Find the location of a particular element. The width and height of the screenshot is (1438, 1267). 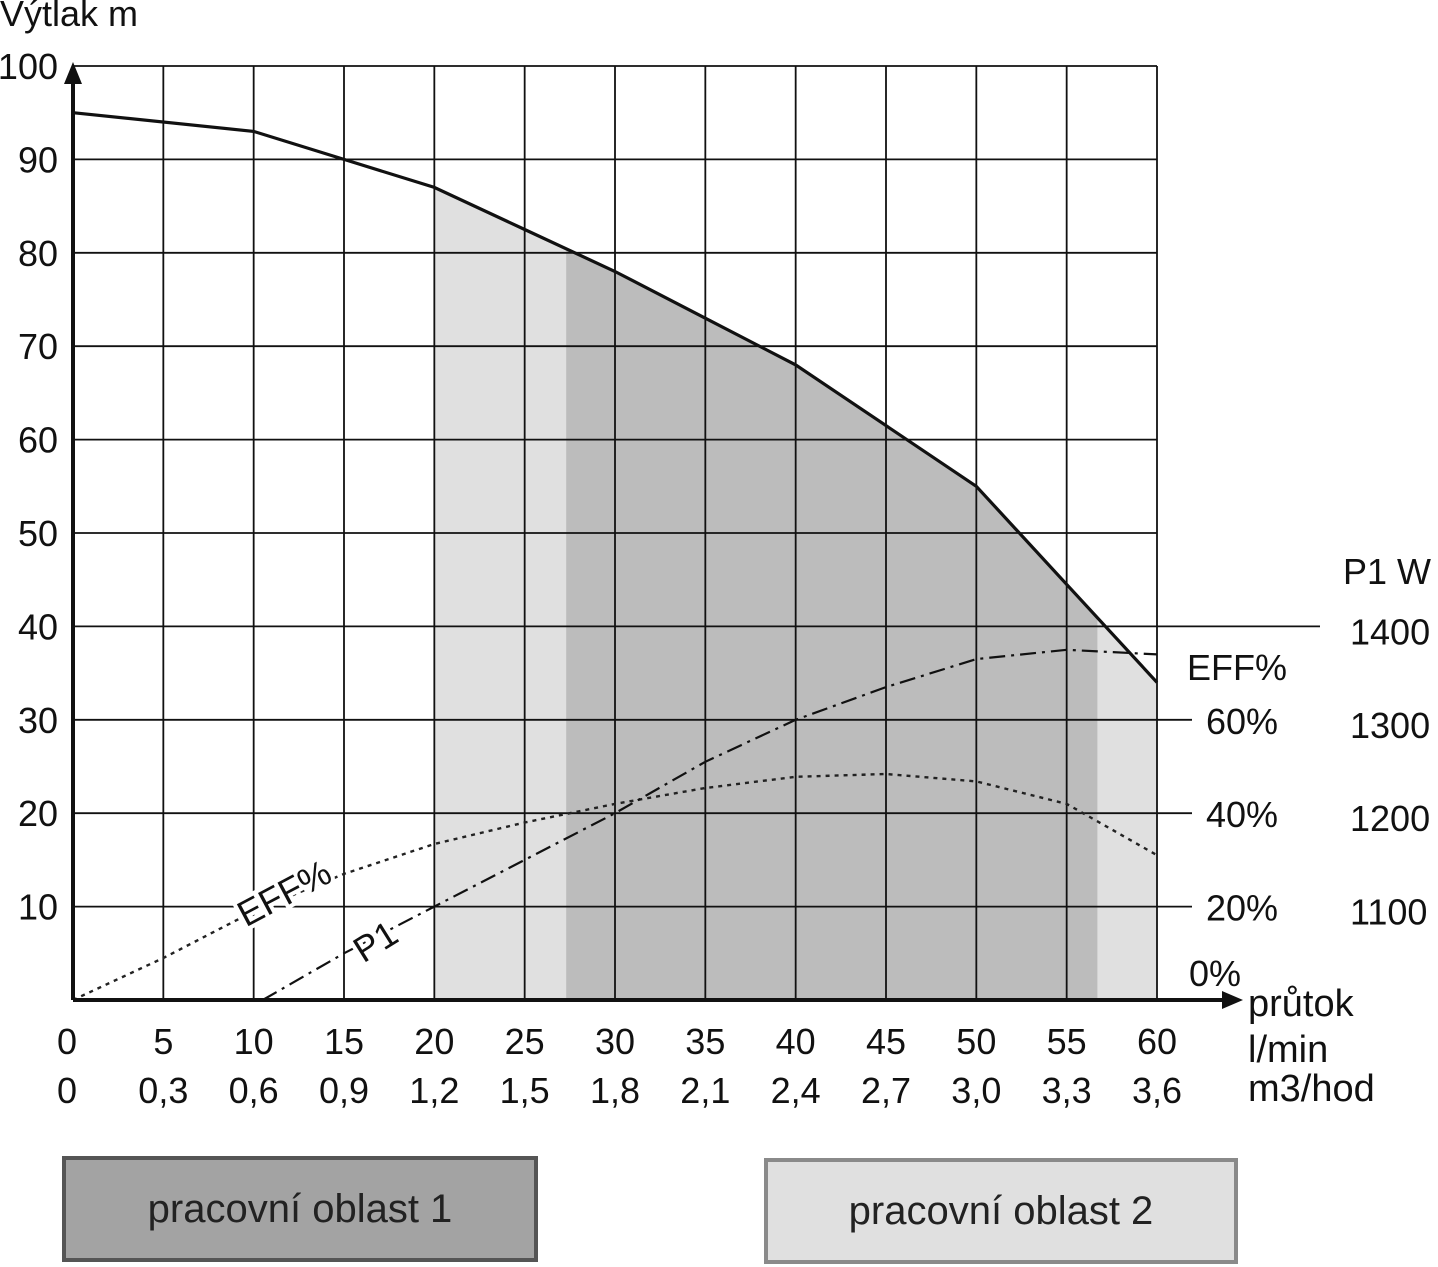

x-tick-label-lmin: 60 is located at coordinates (1157, 1041).